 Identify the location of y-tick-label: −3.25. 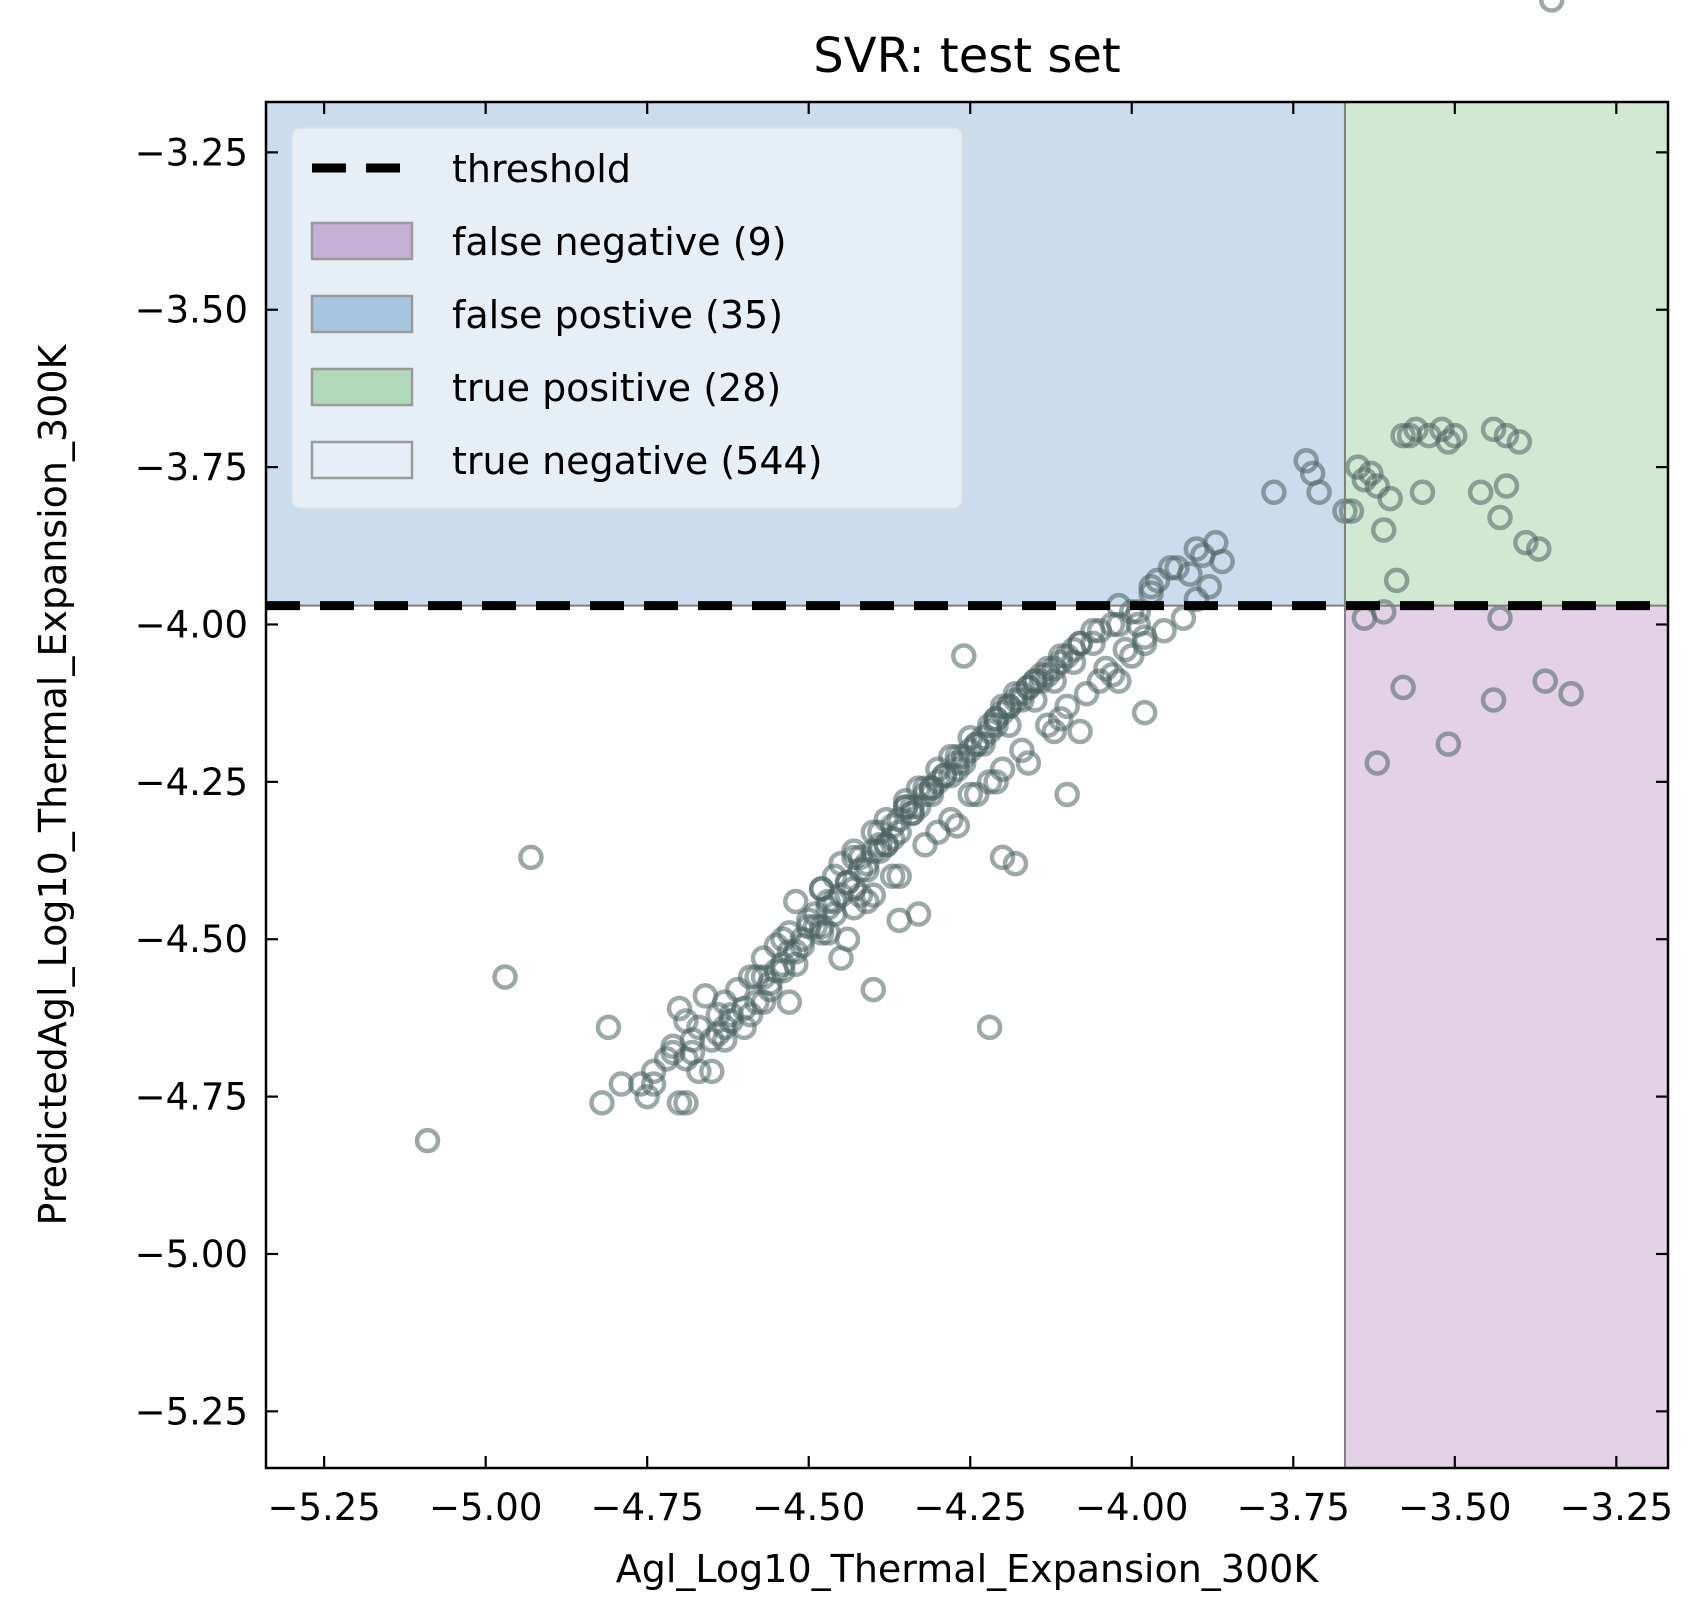
(191, 152).